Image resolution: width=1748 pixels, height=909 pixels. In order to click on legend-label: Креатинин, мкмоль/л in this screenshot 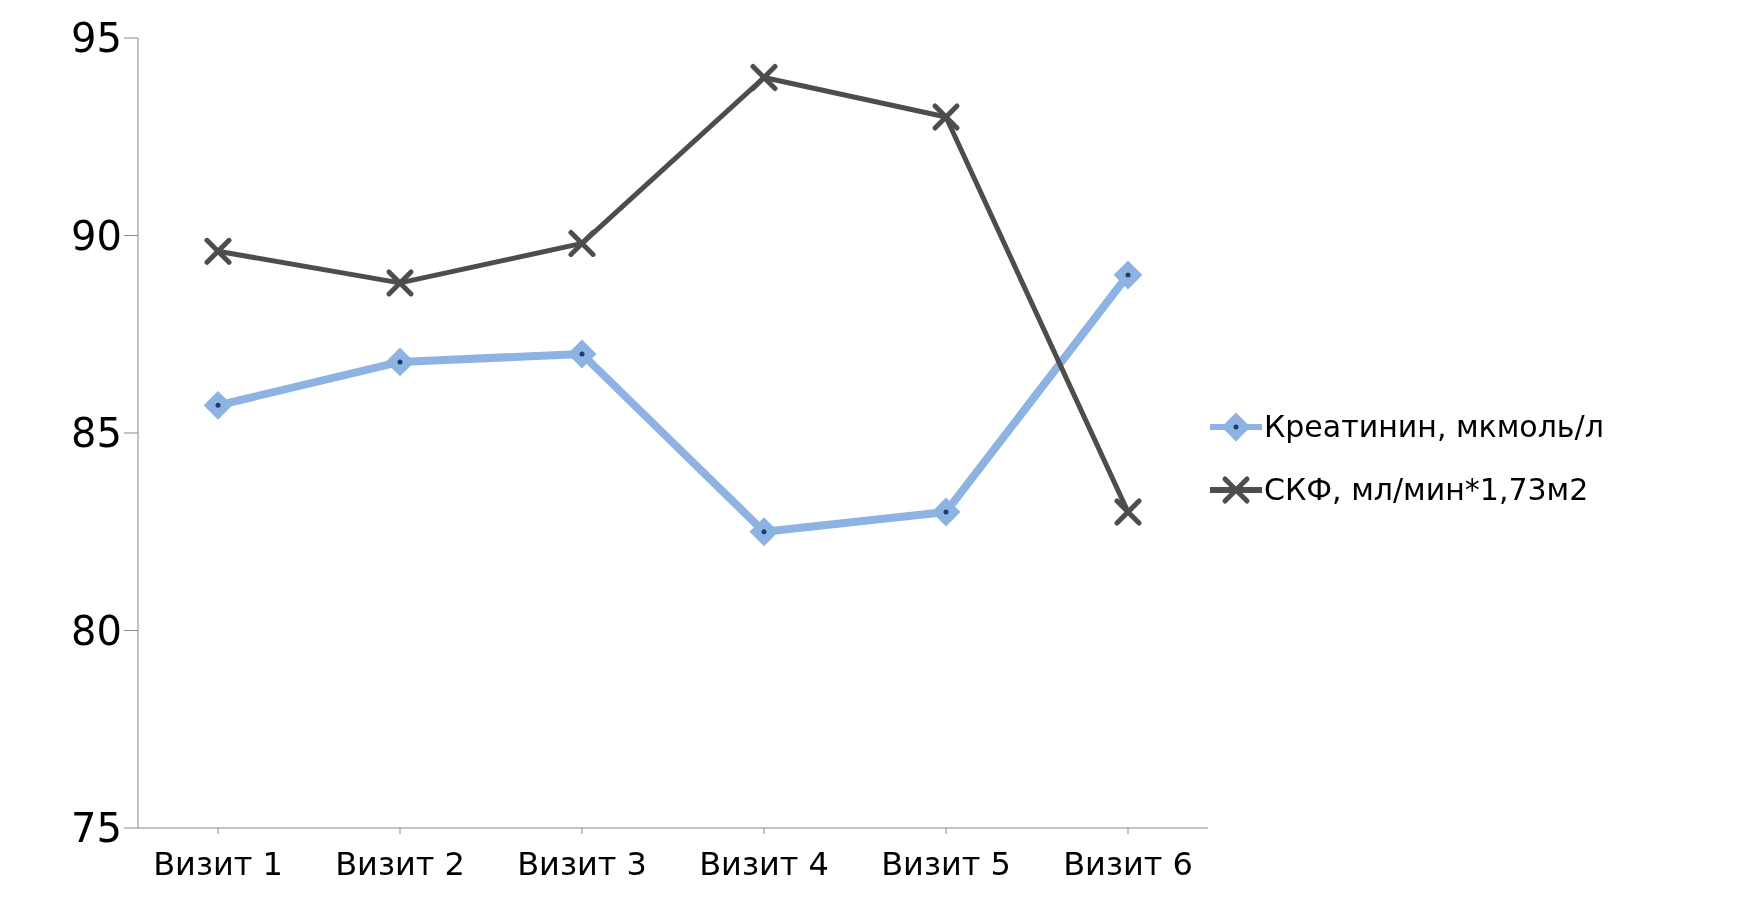, I will do `click(1434, 426)`.